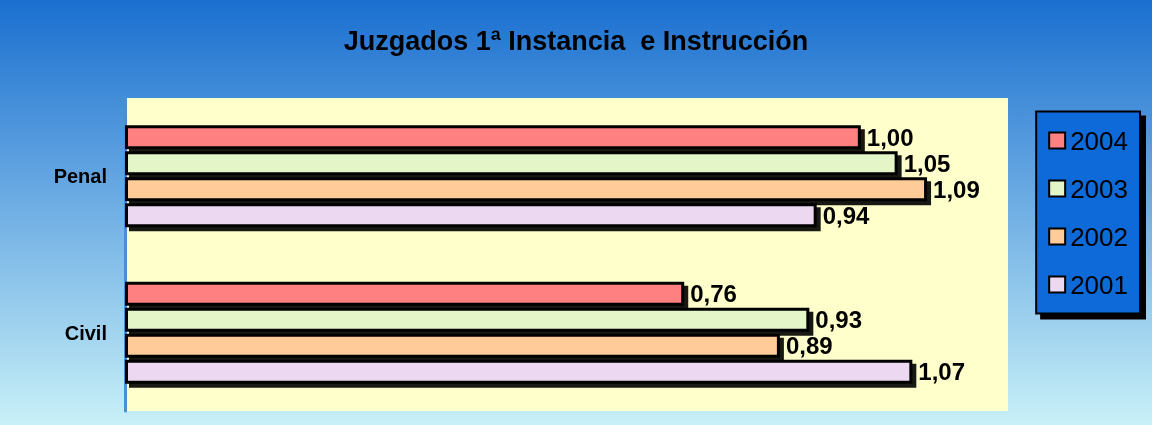  I want to click on chart-title: Juzgados 1ª Instancia e Instrucción, so click(576, 40).